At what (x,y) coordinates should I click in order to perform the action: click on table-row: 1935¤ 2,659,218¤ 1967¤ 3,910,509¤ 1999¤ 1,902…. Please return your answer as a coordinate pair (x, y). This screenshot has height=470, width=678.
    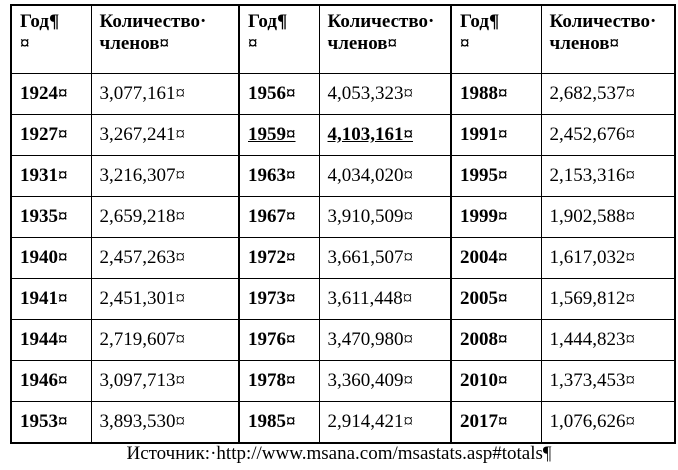
    Looking at the image, I should click on (343, 217).